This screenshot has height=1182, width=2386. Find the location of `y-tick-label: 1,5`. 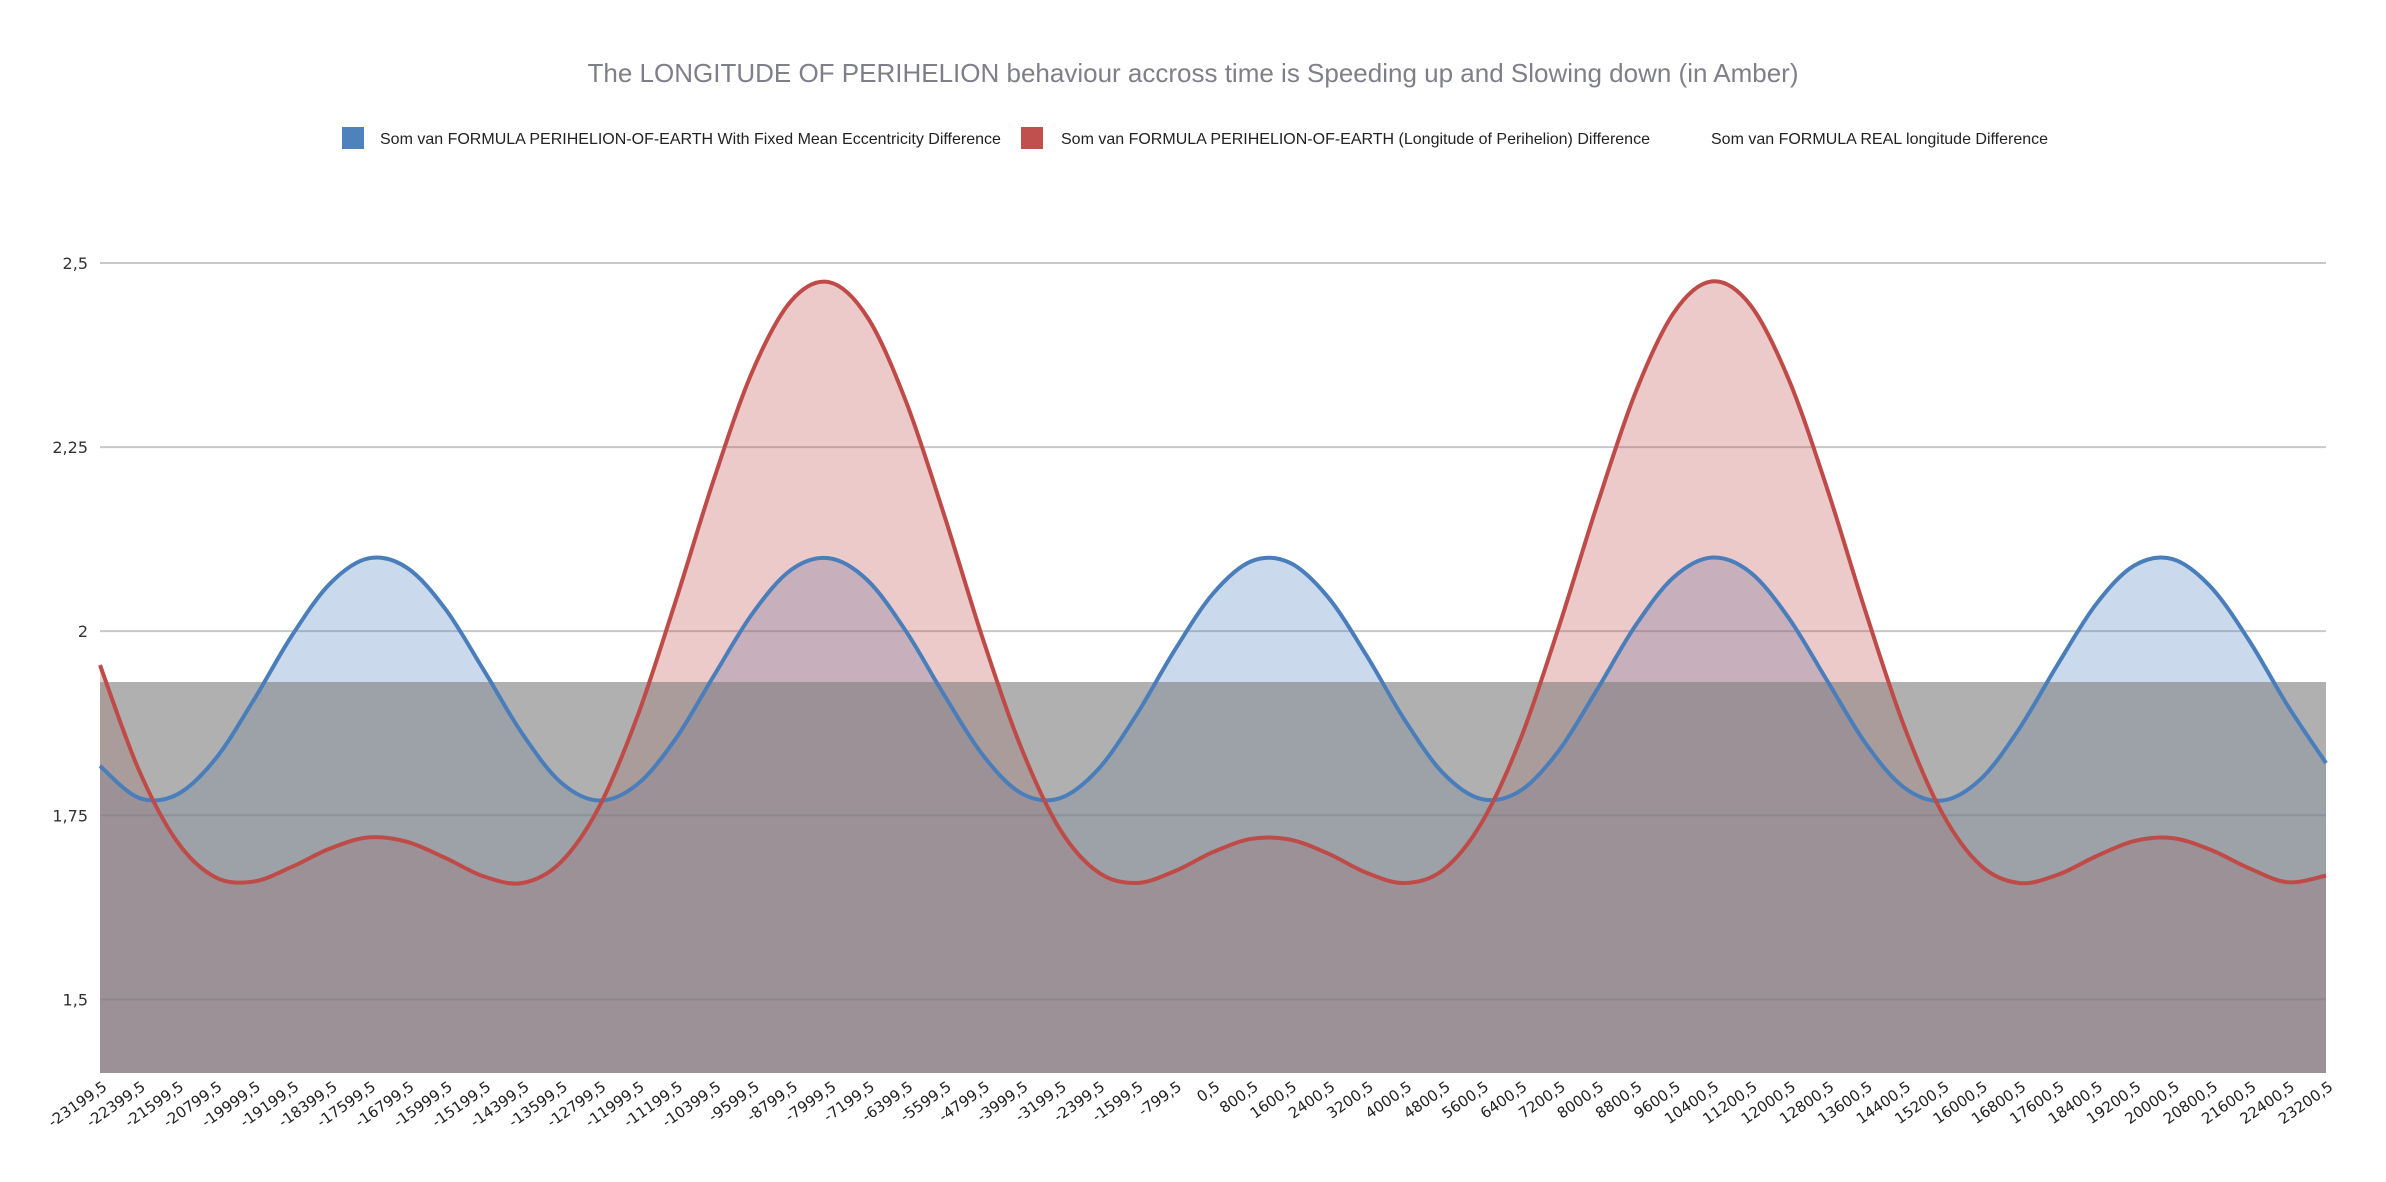

y-tick-label: 1,5 is located at coordinates (75, 999).